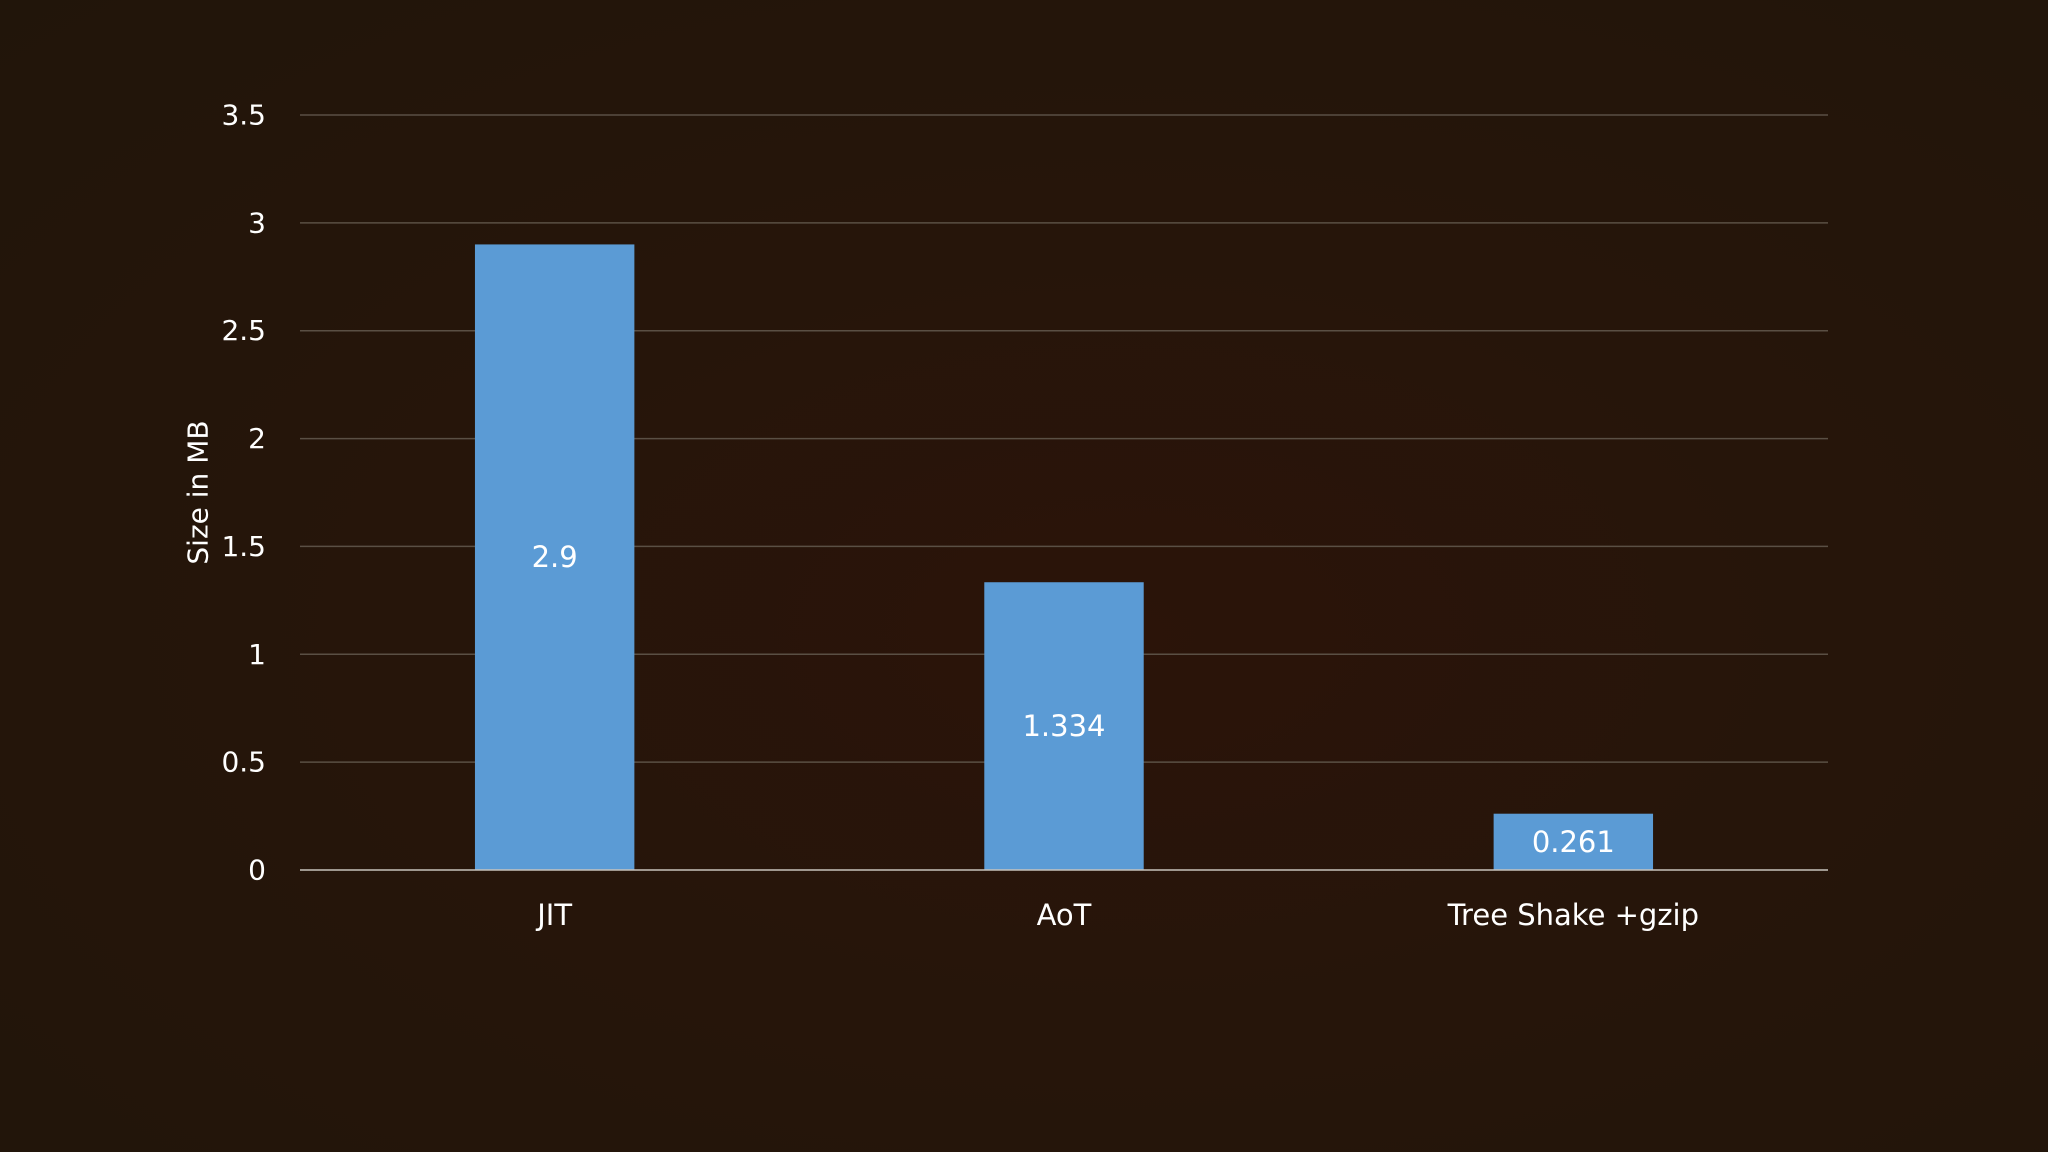 The image size is (2048, 1152). What do you see at coordinates (257, 438) in the screenshot?
I see `y-tick-label: 2` at bounding box center [257, 438].